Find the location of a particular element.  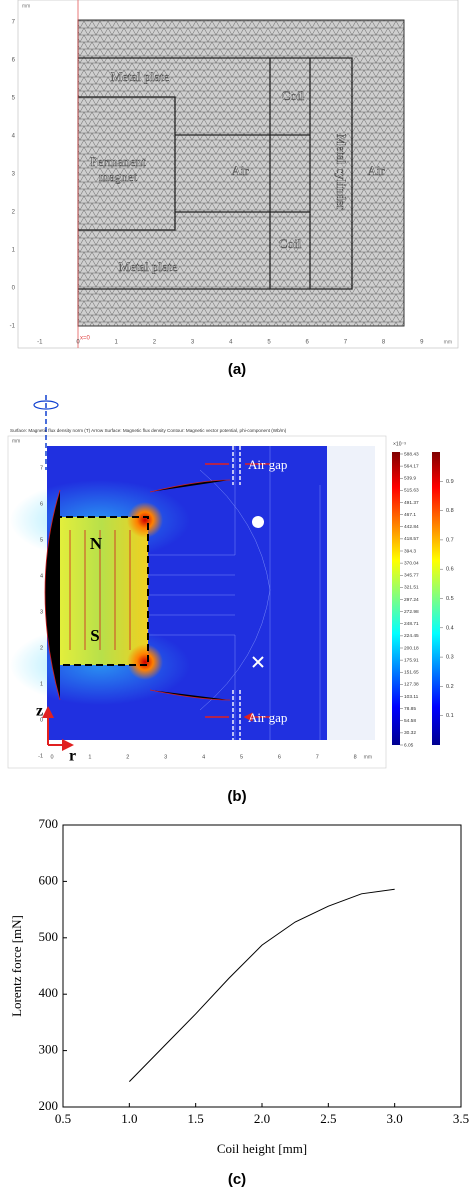

x-tick-label: 9 is located at coordinates (422, 343).